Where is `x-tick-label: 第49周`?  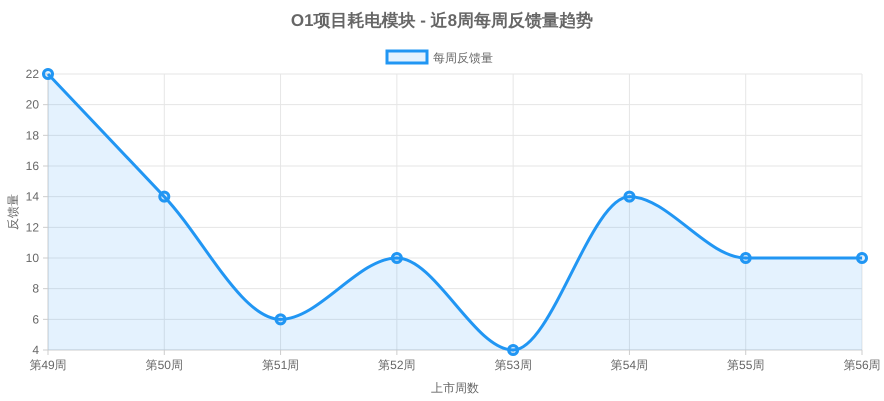
x-tick-label: 第49周 is located at coordinates (48, 365).